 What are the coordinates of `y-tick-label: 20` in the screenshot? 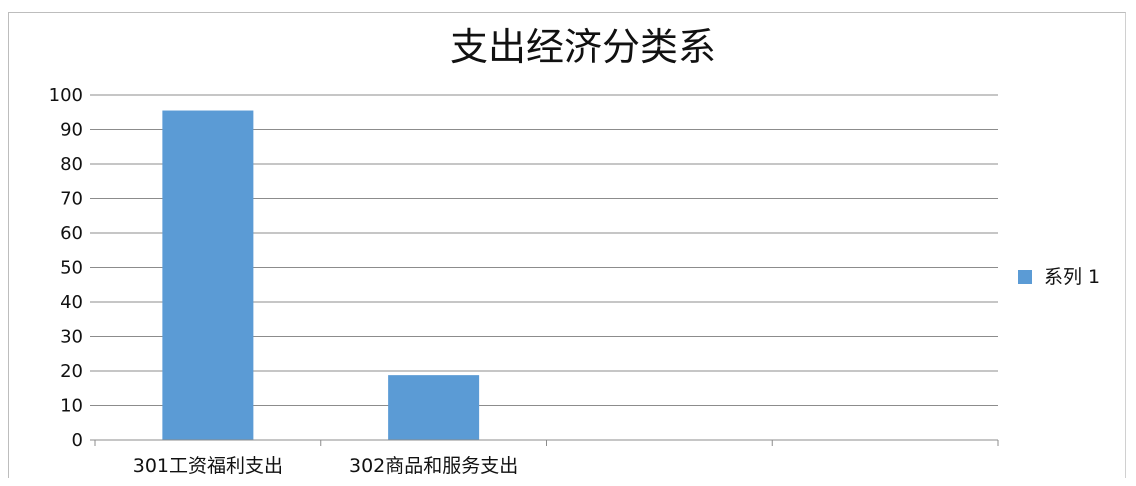 It's located at (71, 371).